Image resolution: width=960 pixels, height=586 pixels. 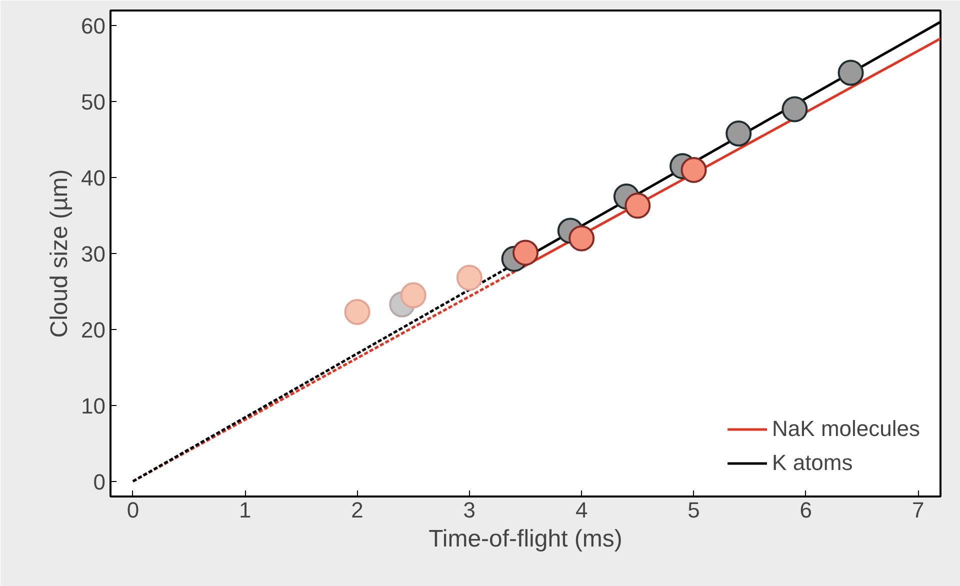 What do you see at coordinates (93, 102) in the screenshot?
I see `y-tick-label: 50` at bounding box center [93, 102].